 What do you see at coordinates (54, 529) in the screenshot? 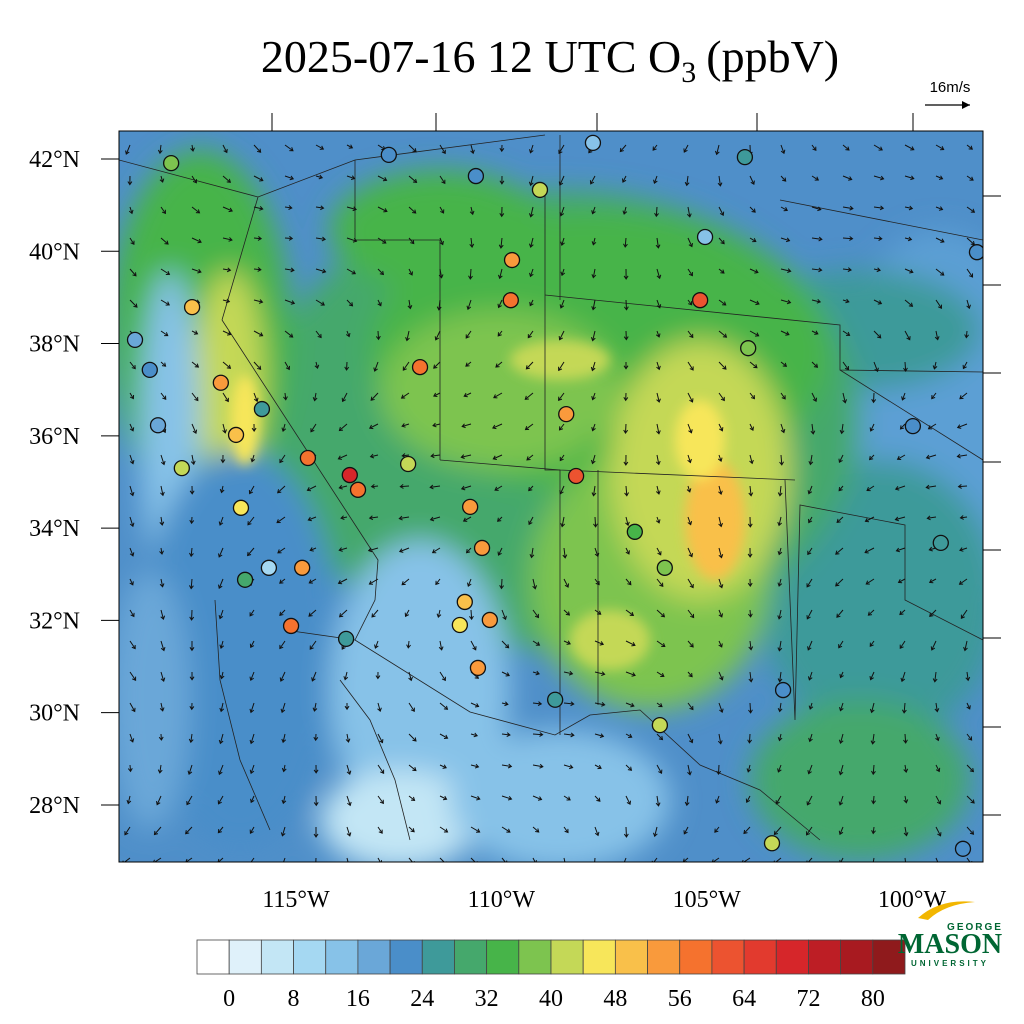
I see `lat-label: 34°N` at bounding box center [54, 529].